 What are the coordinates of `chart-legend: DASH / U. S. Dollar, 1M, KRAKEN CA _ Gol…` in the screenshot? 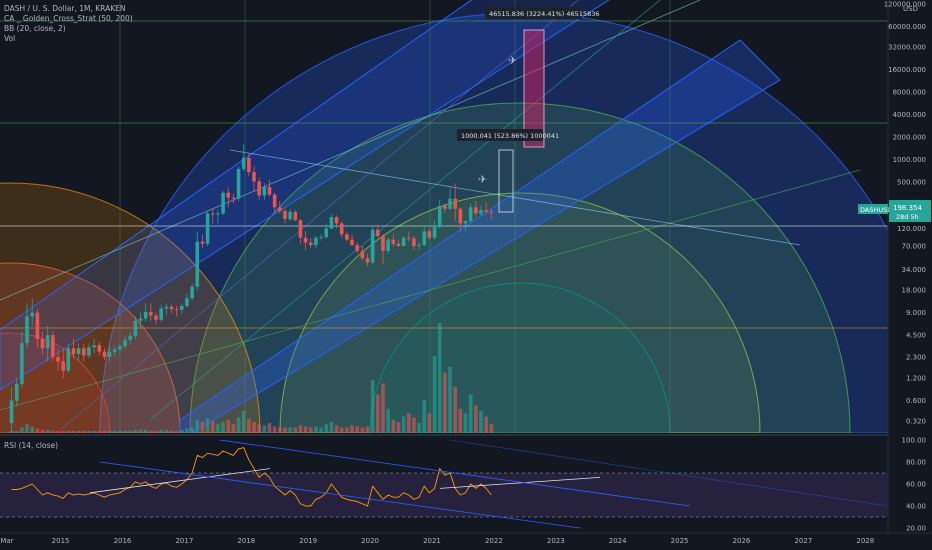 It's located at (68, 24).